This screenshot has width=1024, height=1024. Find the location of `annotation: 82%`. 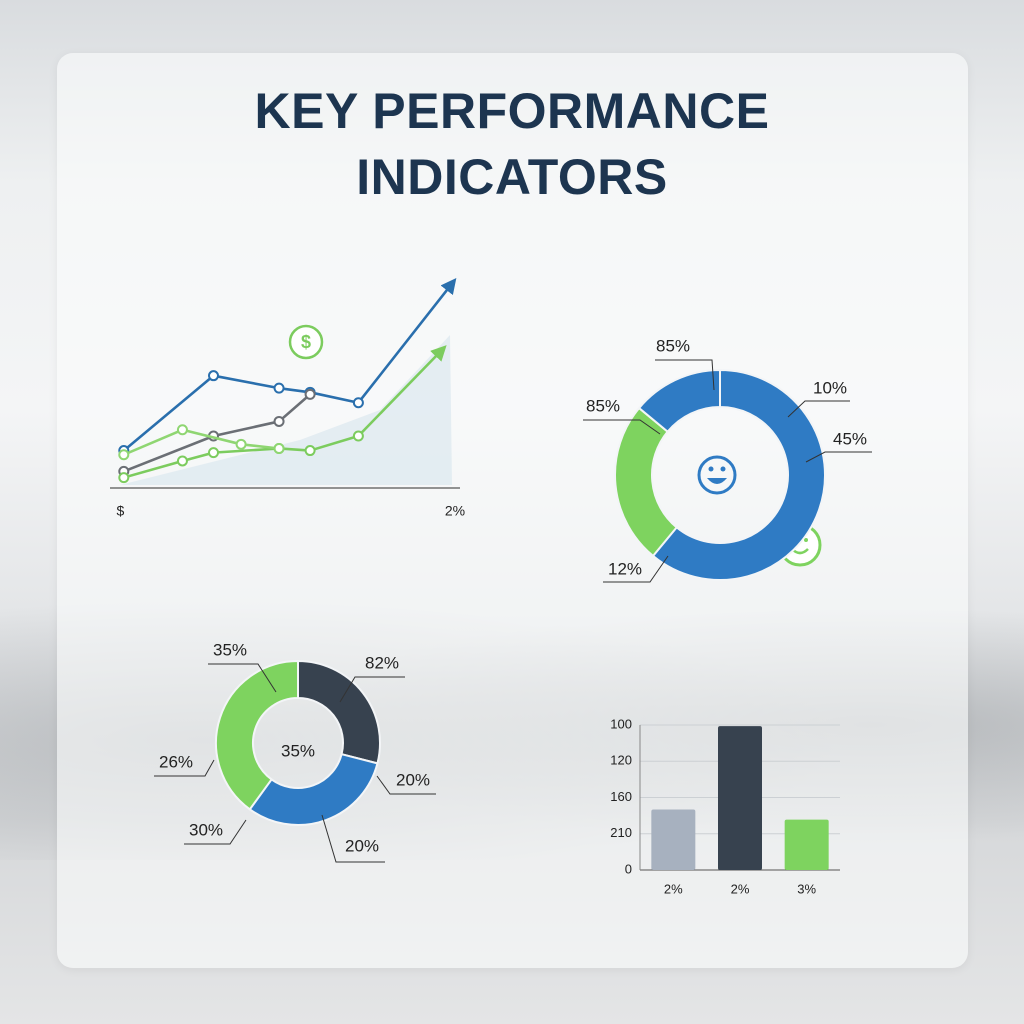

annotation: 82% is located at coordinates (382, 662).